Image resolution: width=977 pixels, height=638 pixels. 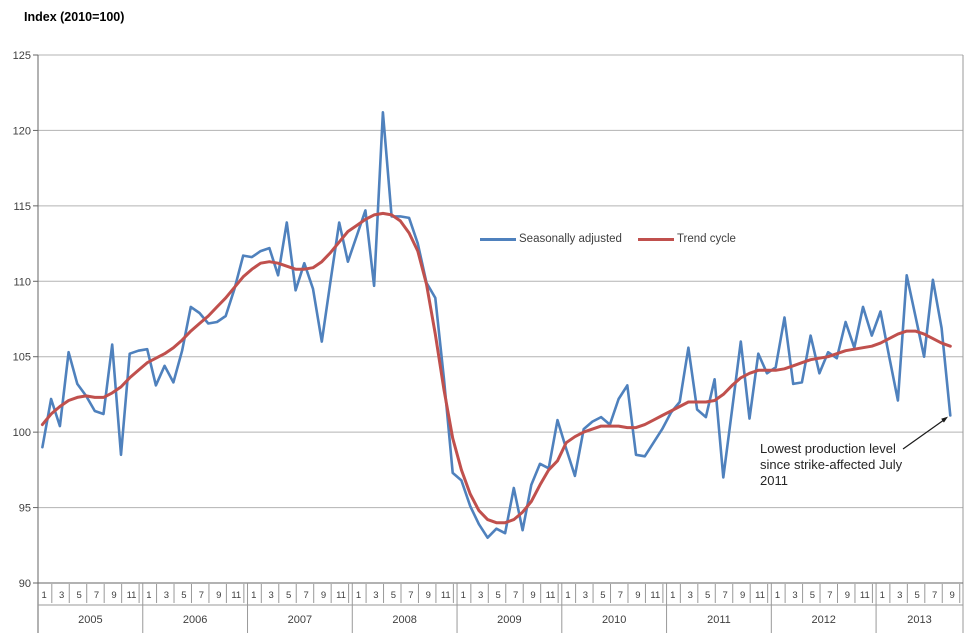 What do you see at coordinates (300, 620) in the screenshot?
I see `year-label: 2007` at bounding box center [300, 620].